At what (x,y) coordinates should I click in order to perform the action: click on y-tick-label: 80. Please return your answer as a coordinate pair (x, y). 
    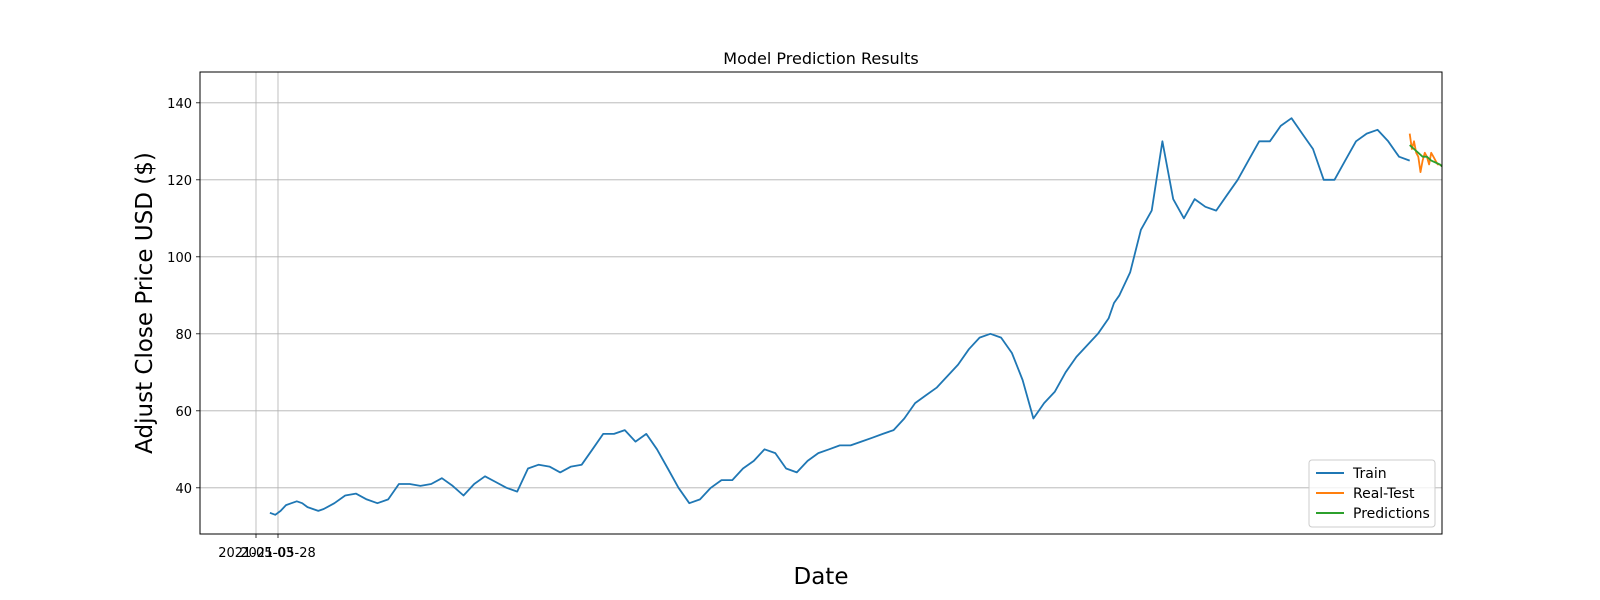
    Looking at the image, I should click on (183, 335).